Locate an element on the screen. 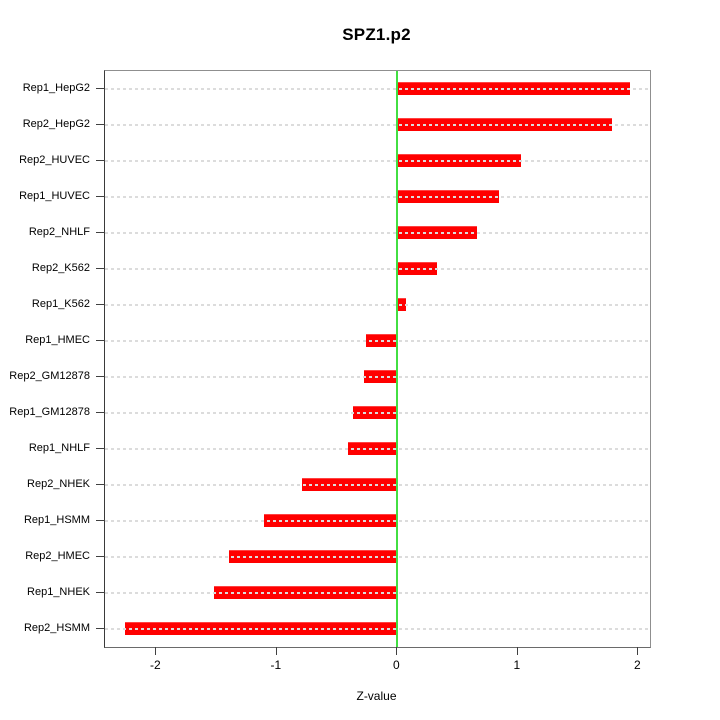  category-label: Rep1_NHLF is located at coordinates (59, 448).